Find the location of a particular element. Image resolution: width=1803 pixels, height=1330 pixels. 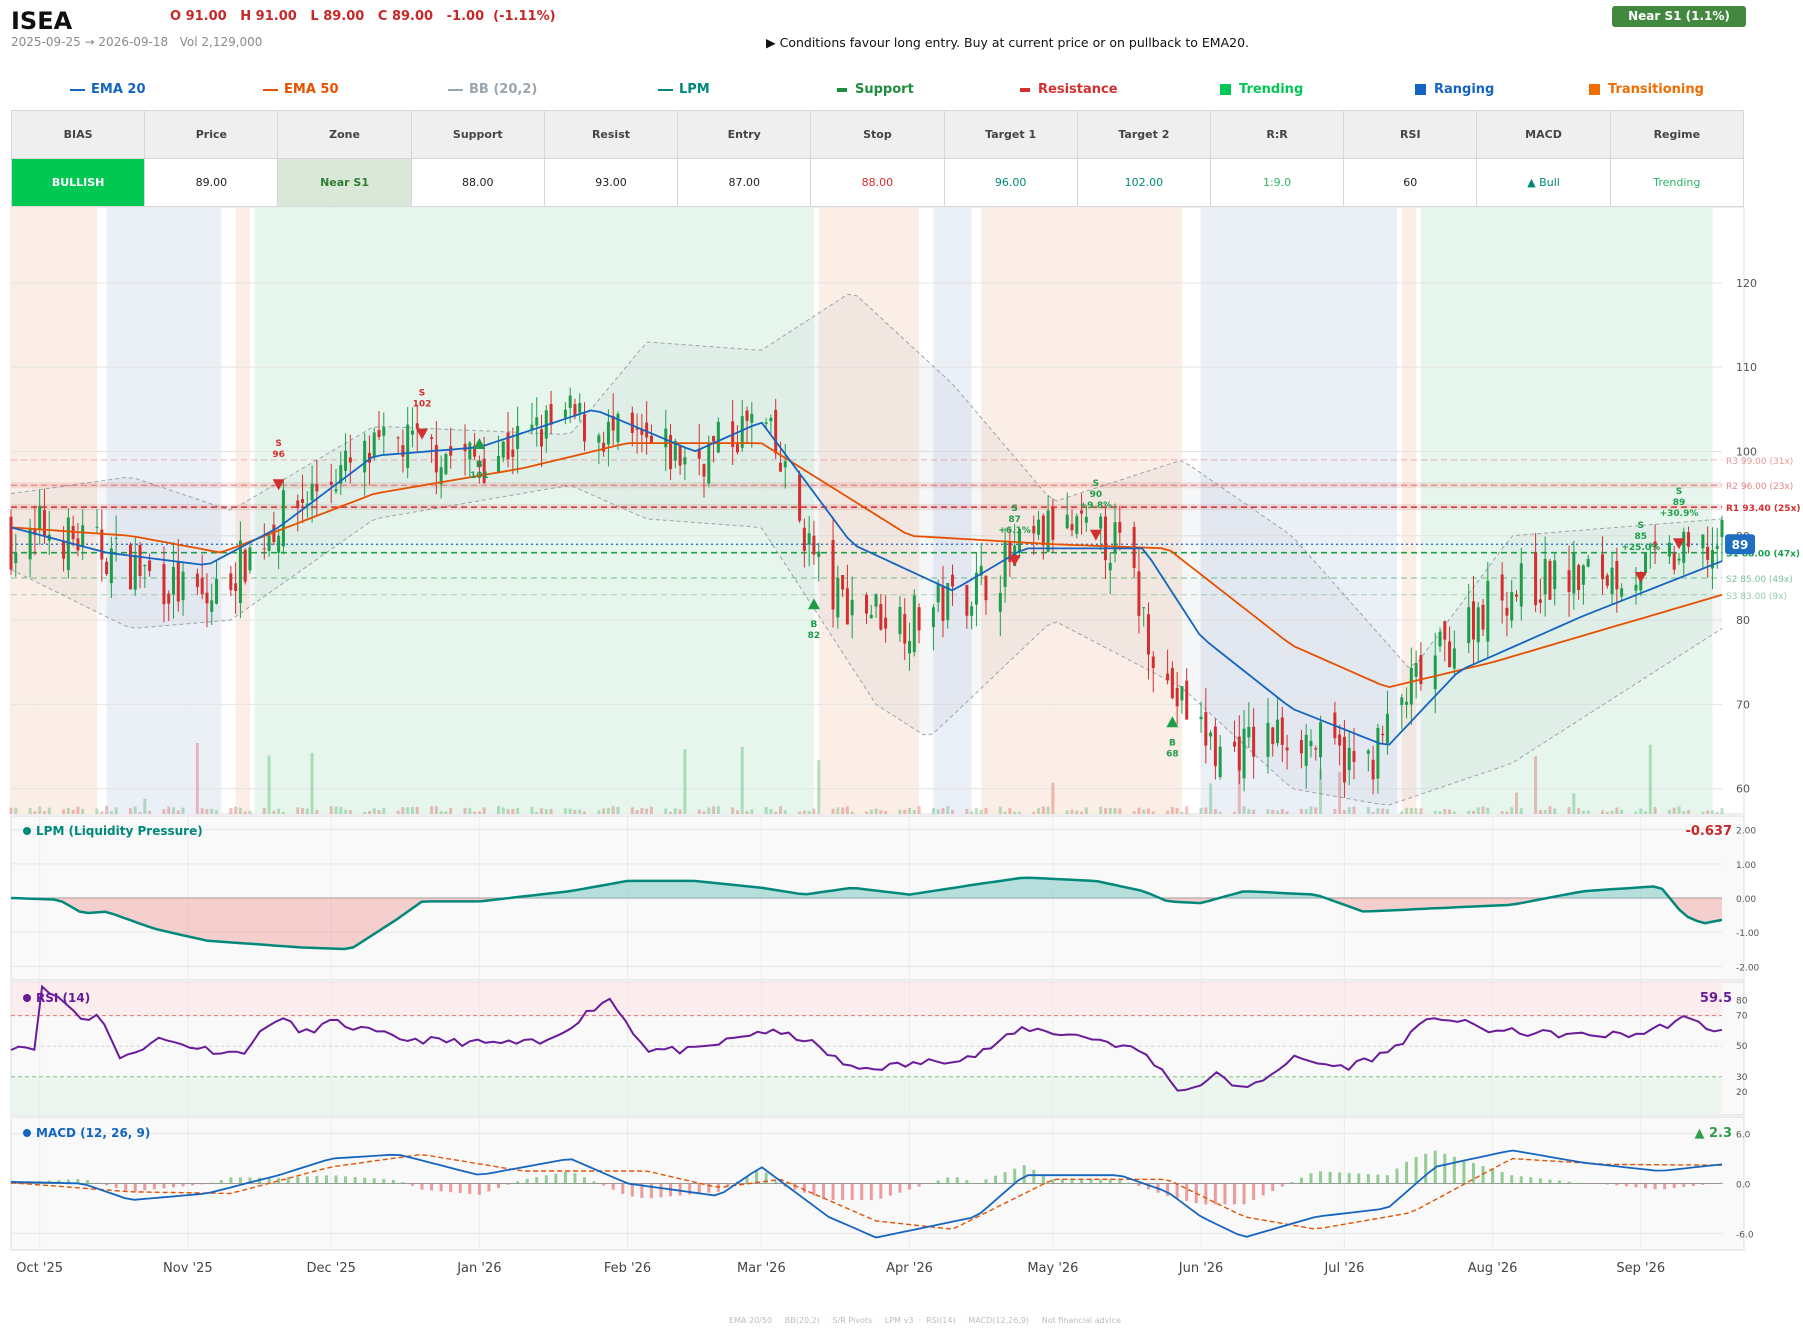

signal-label: 101 is located at coordinates (479, 476).